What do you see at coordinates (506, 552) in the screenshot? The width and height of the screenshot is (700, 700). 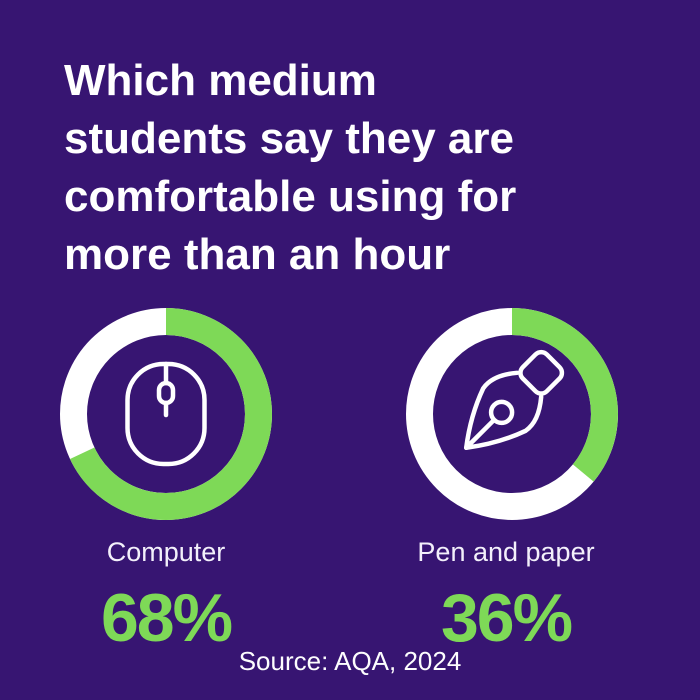 I see `chart-label-pen-and-paper: Pen and paper` at bounding box center [506, 552].